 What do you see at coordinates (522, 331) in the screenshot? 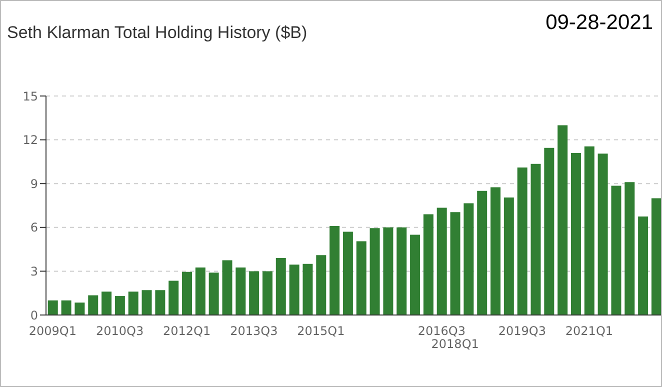
I see `x-tick-label: 2019Q3` at bounding box center [522, 331].